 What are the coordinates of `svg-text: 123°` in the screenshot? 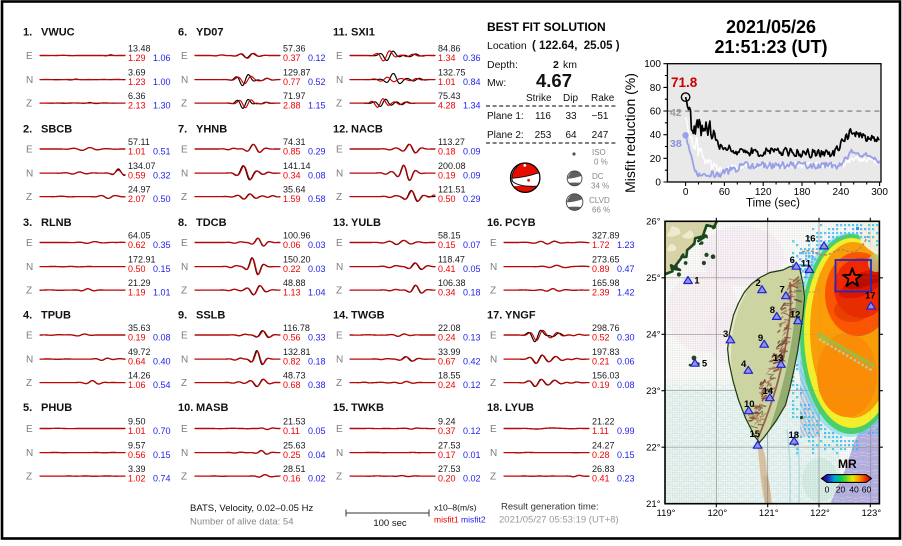 It's located at (871, 513).